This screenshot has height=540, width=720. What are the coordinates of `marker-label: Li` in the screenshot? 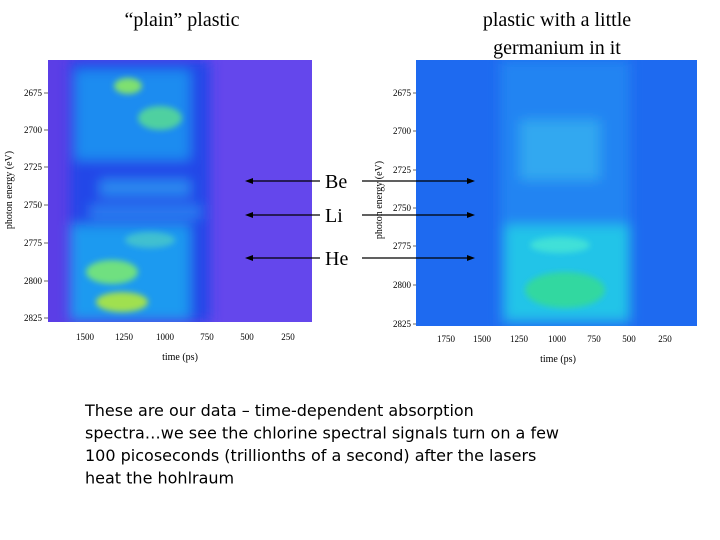 It's located at (334, 216).